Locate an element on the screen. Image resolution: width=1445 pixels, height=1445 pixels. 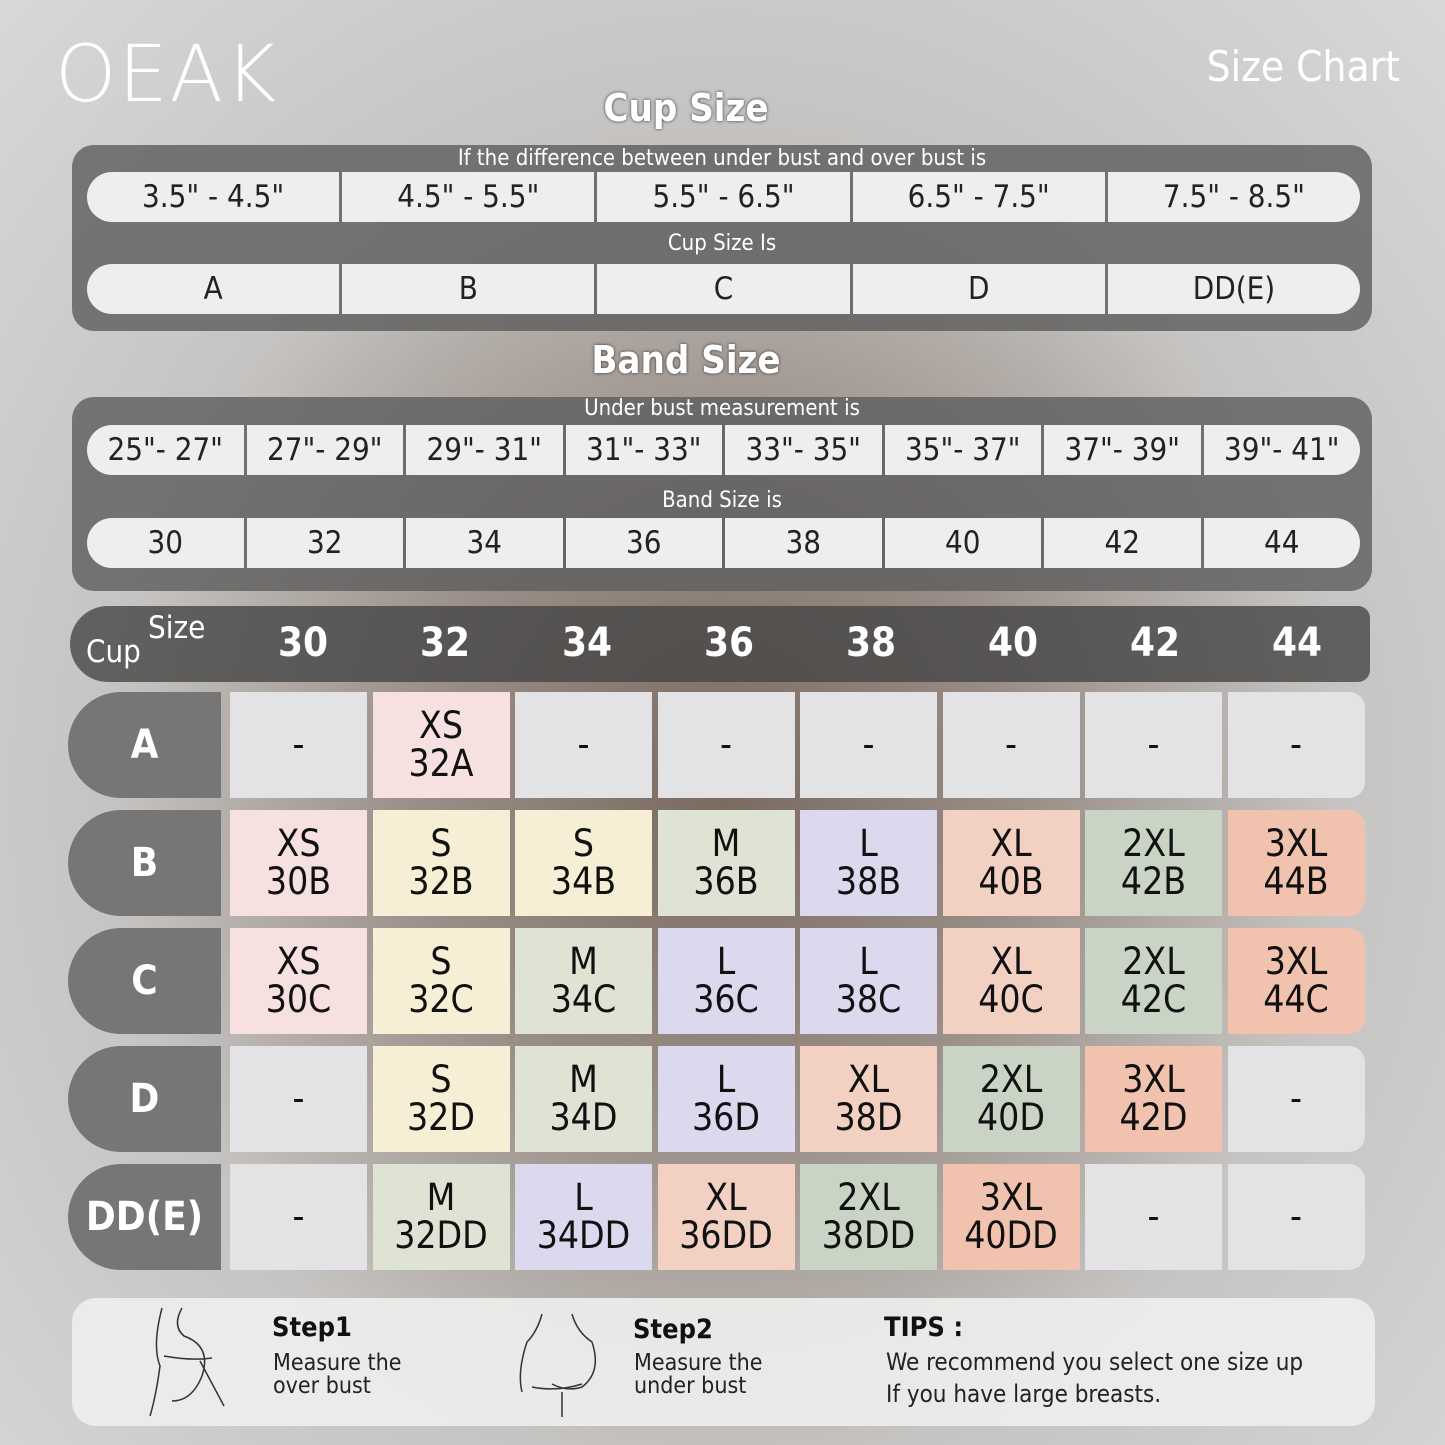
size-cell: S 32C is located at coordinates (441, 981).